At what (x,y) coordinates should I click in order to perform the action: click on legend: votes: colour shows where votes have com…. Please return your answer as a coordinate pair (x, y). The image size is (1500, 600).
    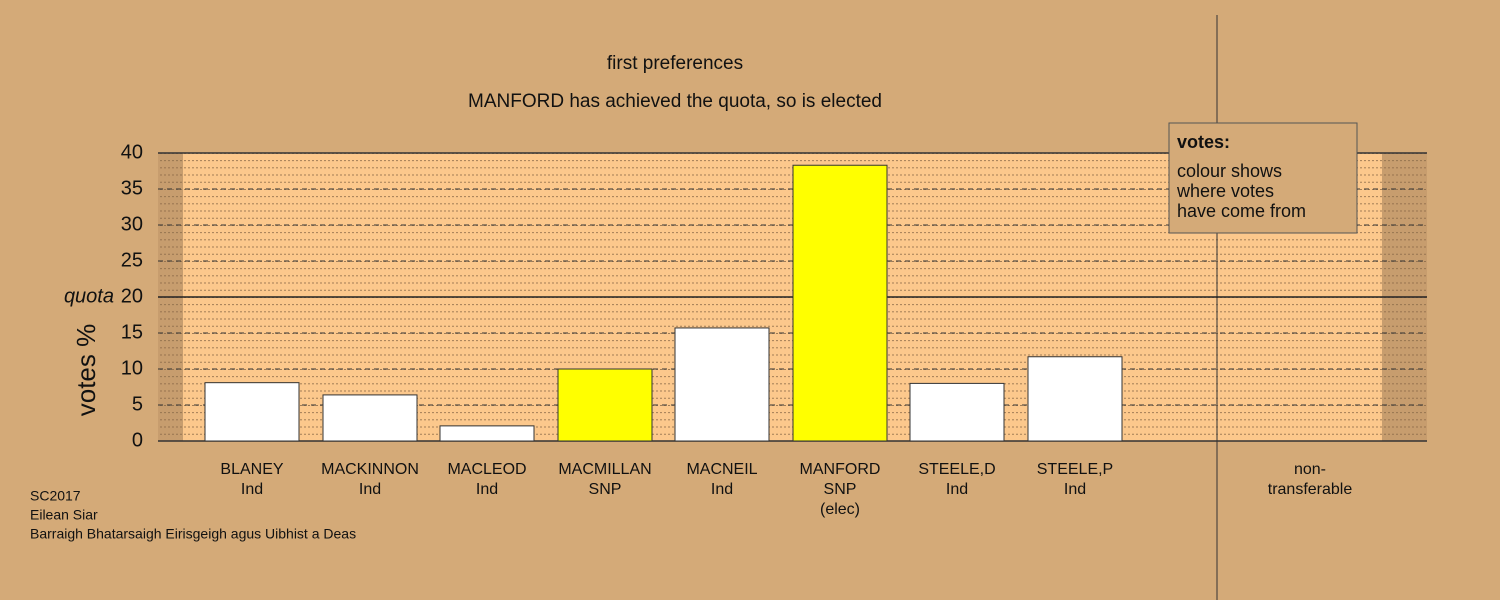
    Looking at the image, I should click on (1263, 178).